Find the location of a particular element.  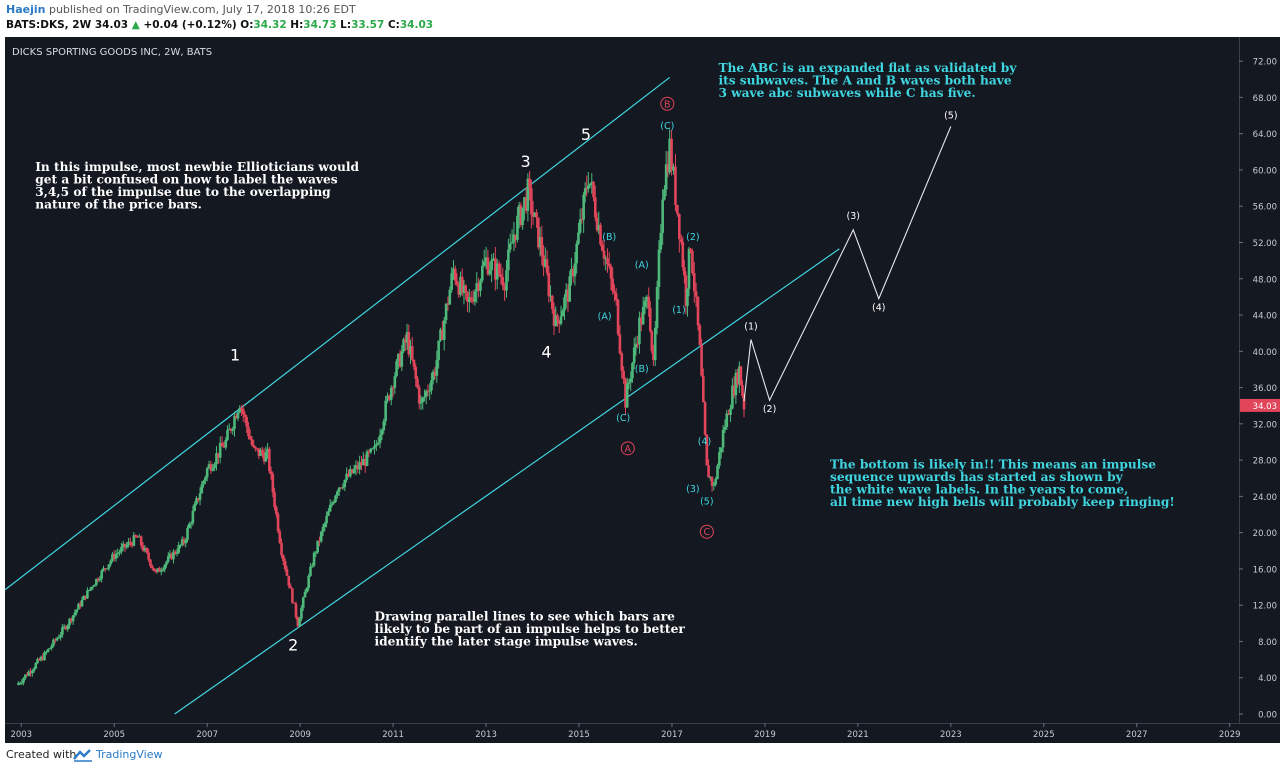

wave-label-circle: A is located at coordinates (628, 449).